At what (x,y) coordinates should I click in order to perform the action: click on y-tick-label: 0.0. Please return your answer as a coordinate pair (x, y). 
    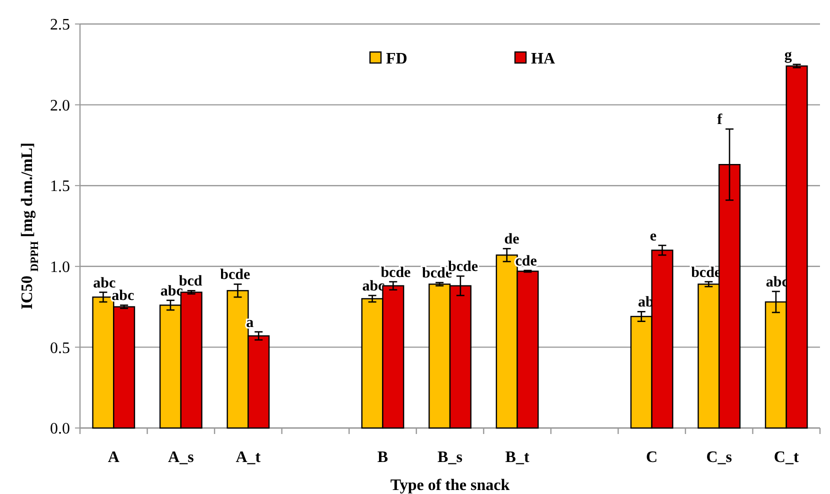
    Looking at the image, I should click on (60, 429).